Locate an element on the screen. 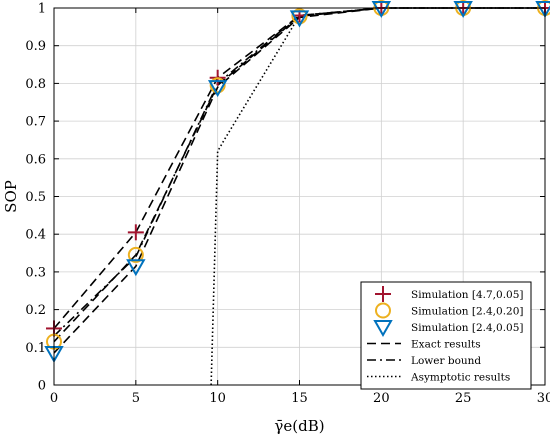 This screenshot has width=550, height=440. y-tick-label: 0.1 is located at coordinates (35, 348).